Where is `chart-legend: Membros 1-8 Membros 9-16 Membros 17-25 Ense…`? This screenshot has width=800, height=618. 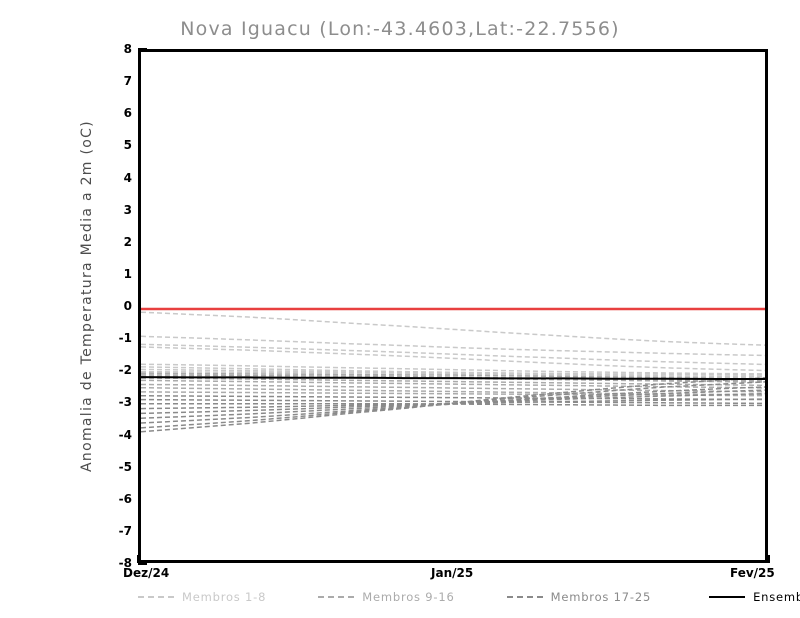 chart-legend: Membros 1-8 Membros 9-16 Membros 17-25 Ense… is located at coordinates (469, 597).